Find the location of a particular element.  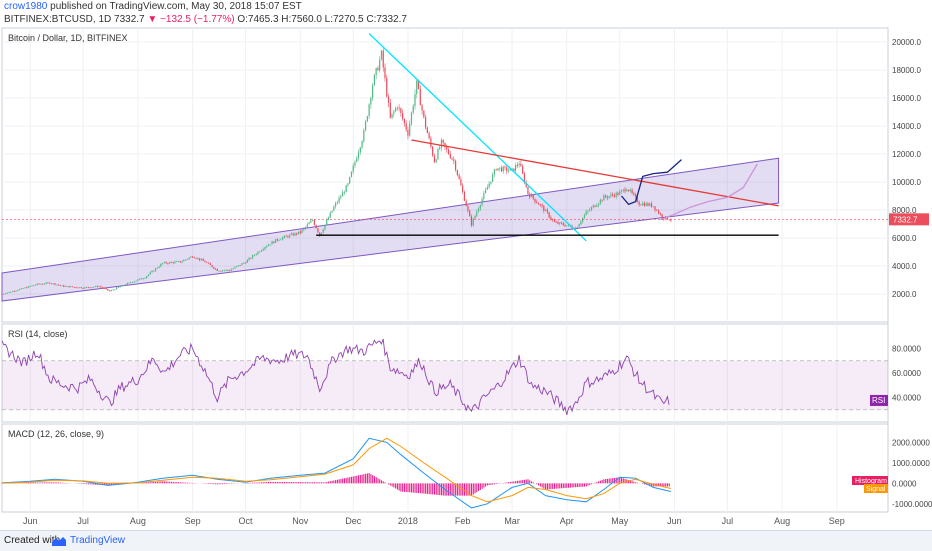

x-tick-label: 2018 is located at coordinates (408, 521).